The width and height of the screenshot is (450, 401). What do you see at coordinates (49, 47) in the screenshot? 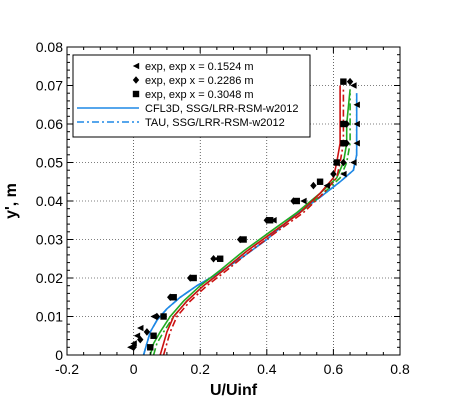
I see `y-tick-label: 0.08` at bounding box center [49, 47].